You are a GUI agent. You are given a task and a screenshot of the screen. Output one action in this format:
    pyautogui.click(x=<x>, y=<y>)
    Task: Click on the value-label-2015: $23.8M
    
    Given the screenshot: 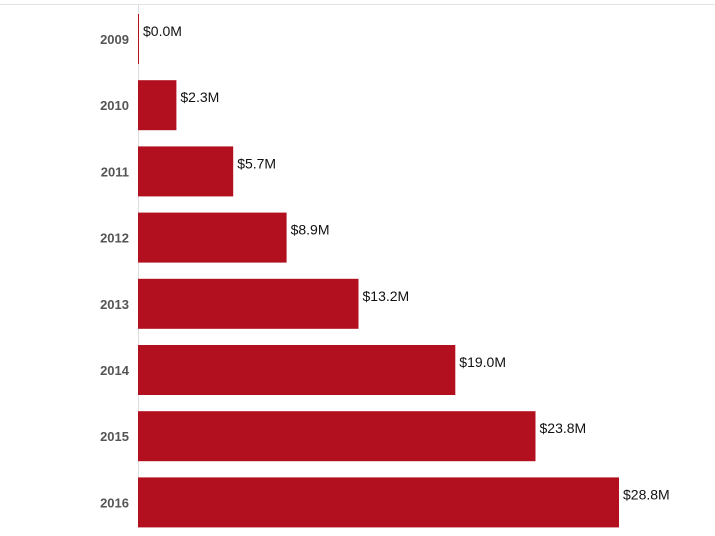 What is the action you would take?
    pyautogui.click(x=563, y=428)
    